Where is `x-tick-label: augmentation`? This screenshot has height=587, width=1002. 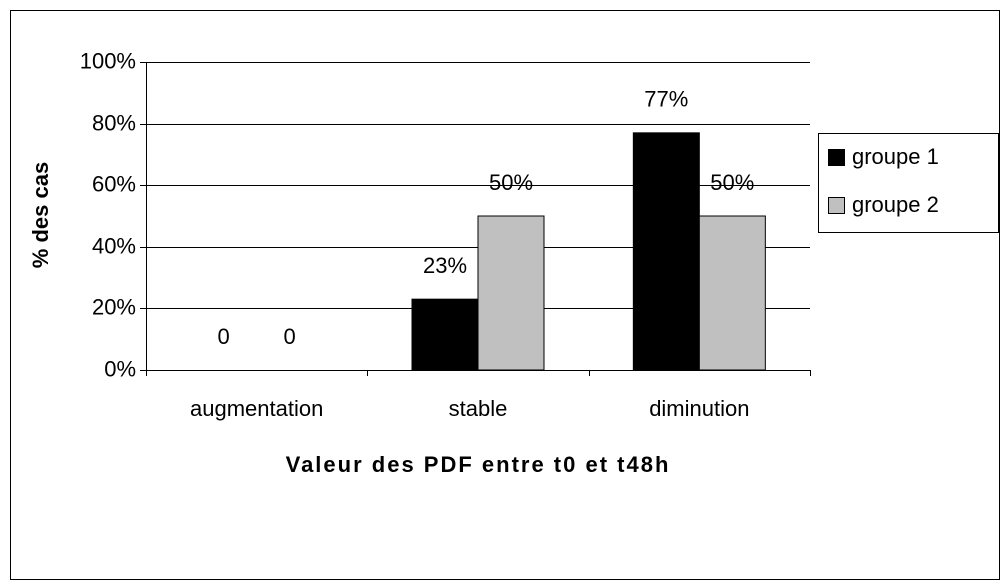 x-tick-label: augmentation is located at coordinates (256, 408).